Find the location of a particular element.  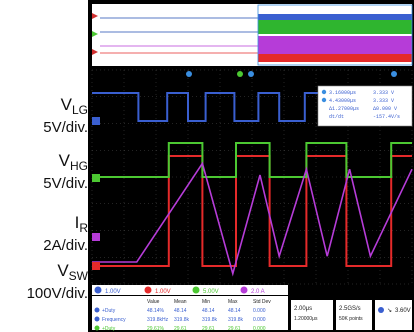

timebase-position: 1.20000μs is located at coordinates (306, 319).